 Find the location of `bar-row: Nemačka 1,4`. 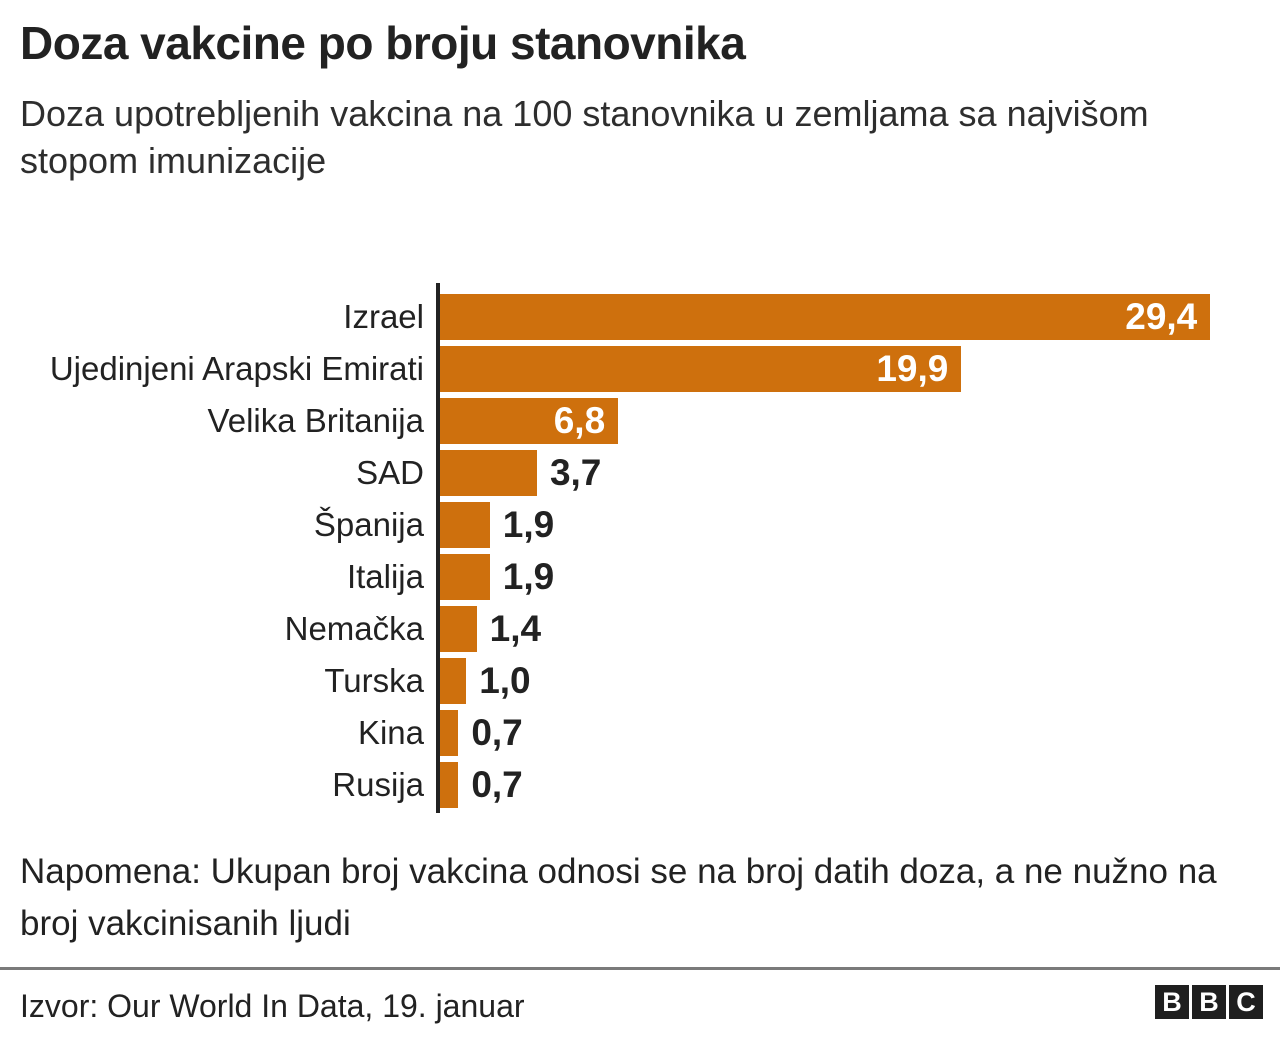

bar-row: Nemačka 1,4 is located at coordinates (640, 629).